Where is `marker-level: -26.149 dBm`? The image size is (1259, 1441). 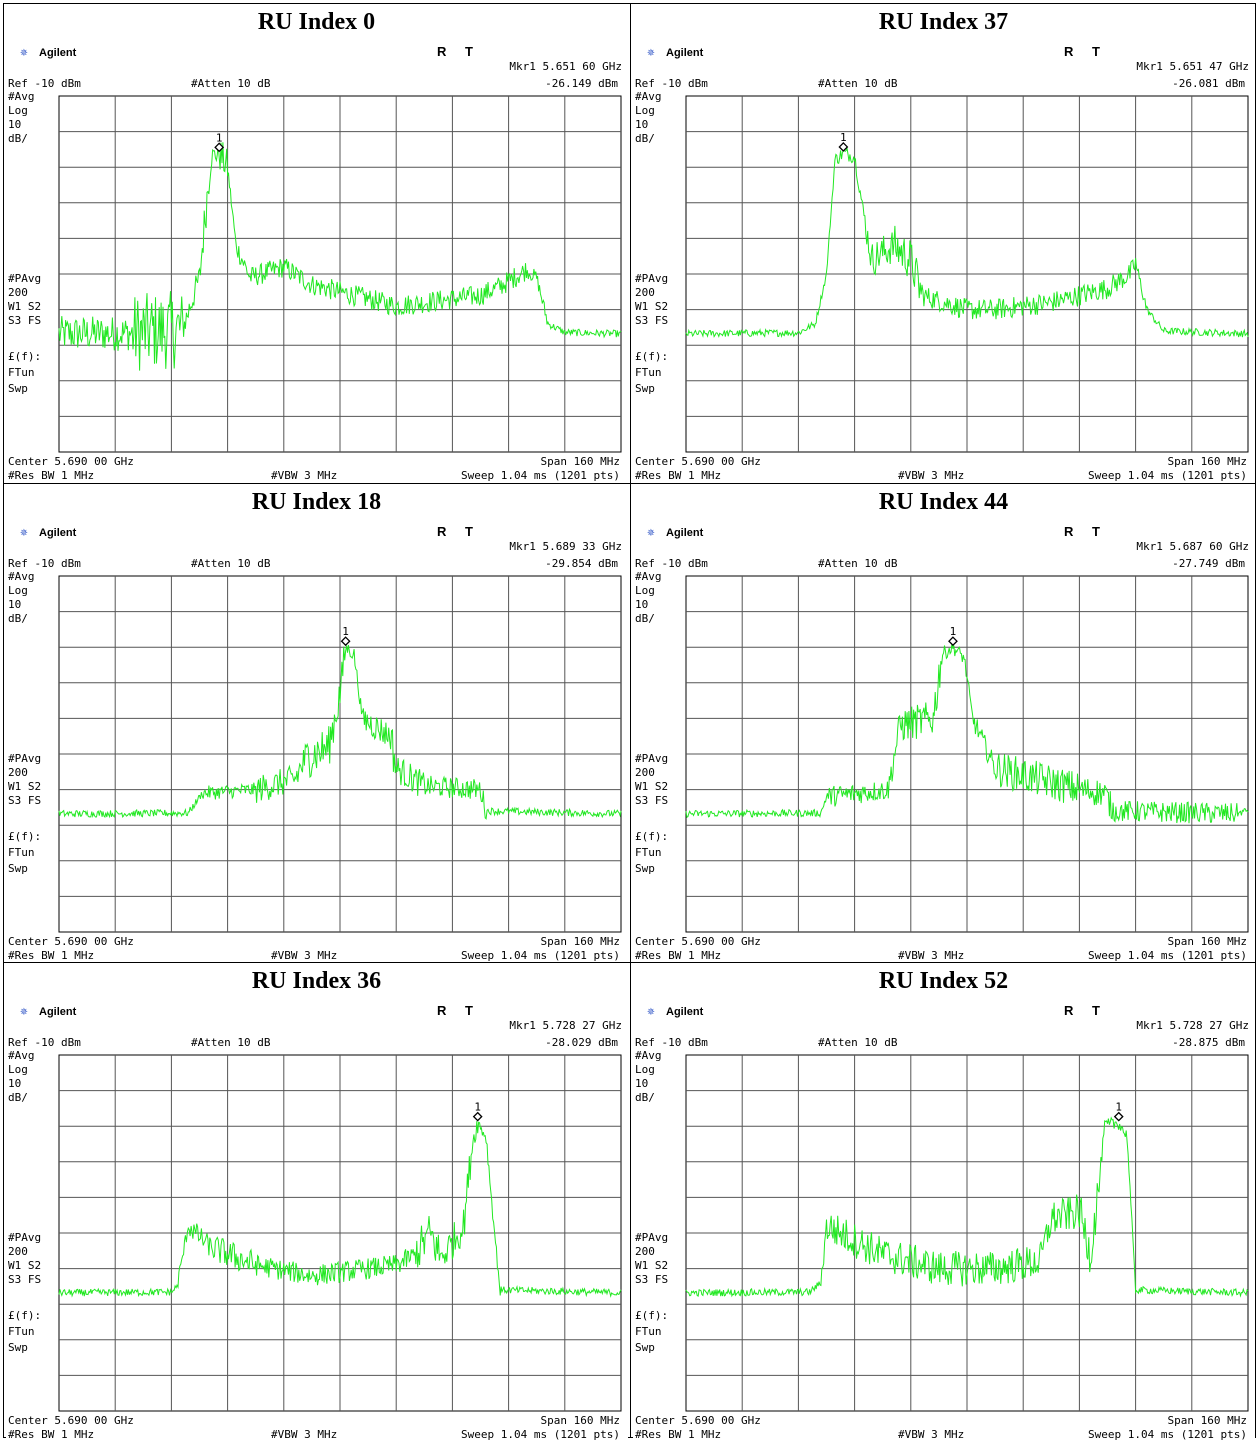
marker-level: -26.149 dBm is located at coordinates (581, 83).